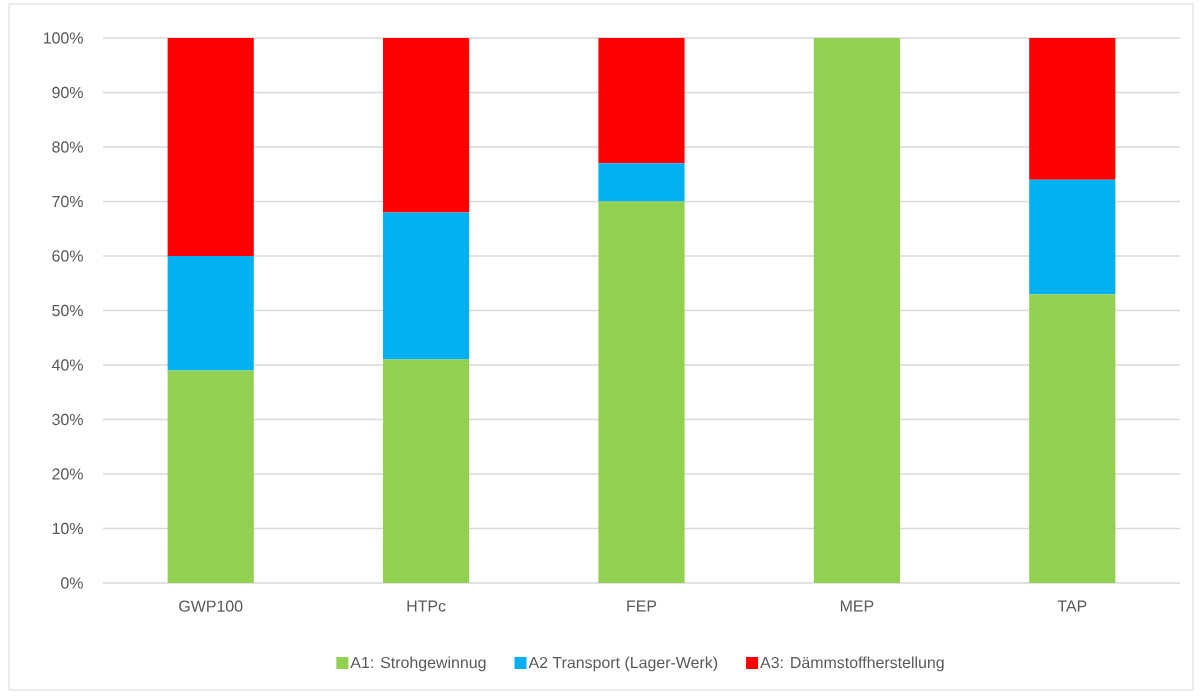 This screenshot has width=1202, height=697. Describe the element at coordinates (67, 419) in the screenshot. I see `y-tick-label: 30%` at that location.